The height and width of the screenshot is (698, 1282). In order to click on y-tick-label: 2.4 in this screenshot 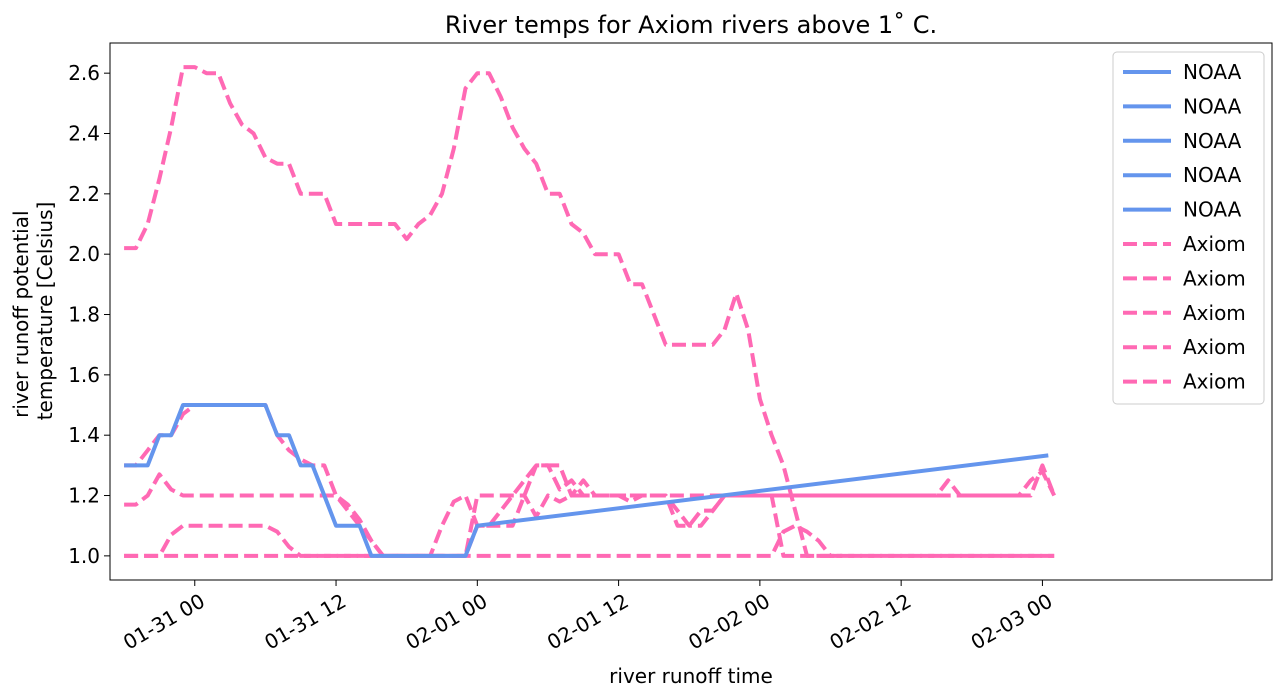, I will do `click(84, 134)`.